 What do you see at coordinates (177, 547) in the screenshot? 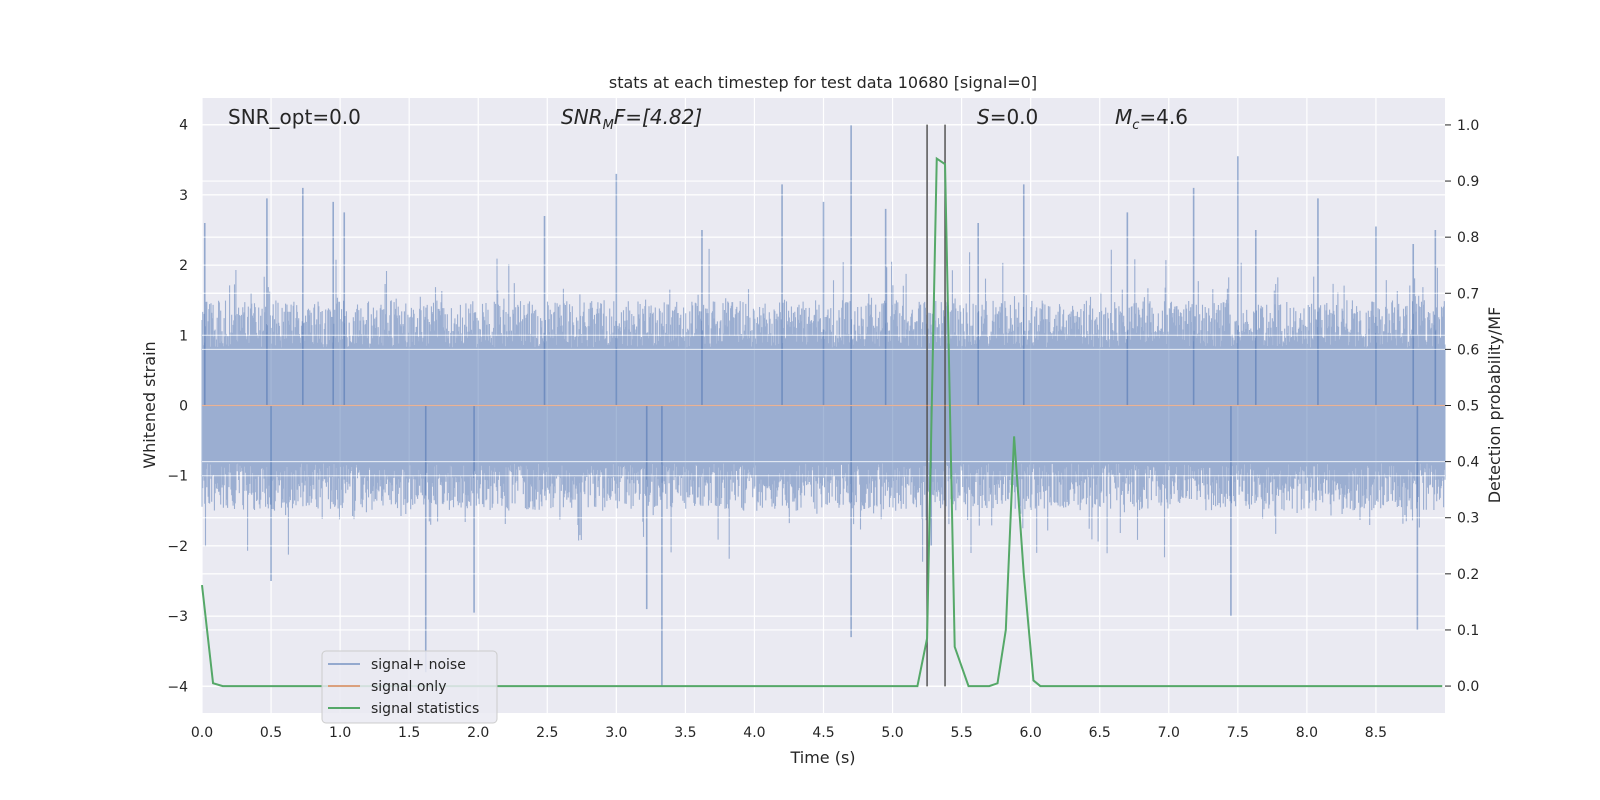
I see `y-tick-label: −2` at bounding box center [177, 547].